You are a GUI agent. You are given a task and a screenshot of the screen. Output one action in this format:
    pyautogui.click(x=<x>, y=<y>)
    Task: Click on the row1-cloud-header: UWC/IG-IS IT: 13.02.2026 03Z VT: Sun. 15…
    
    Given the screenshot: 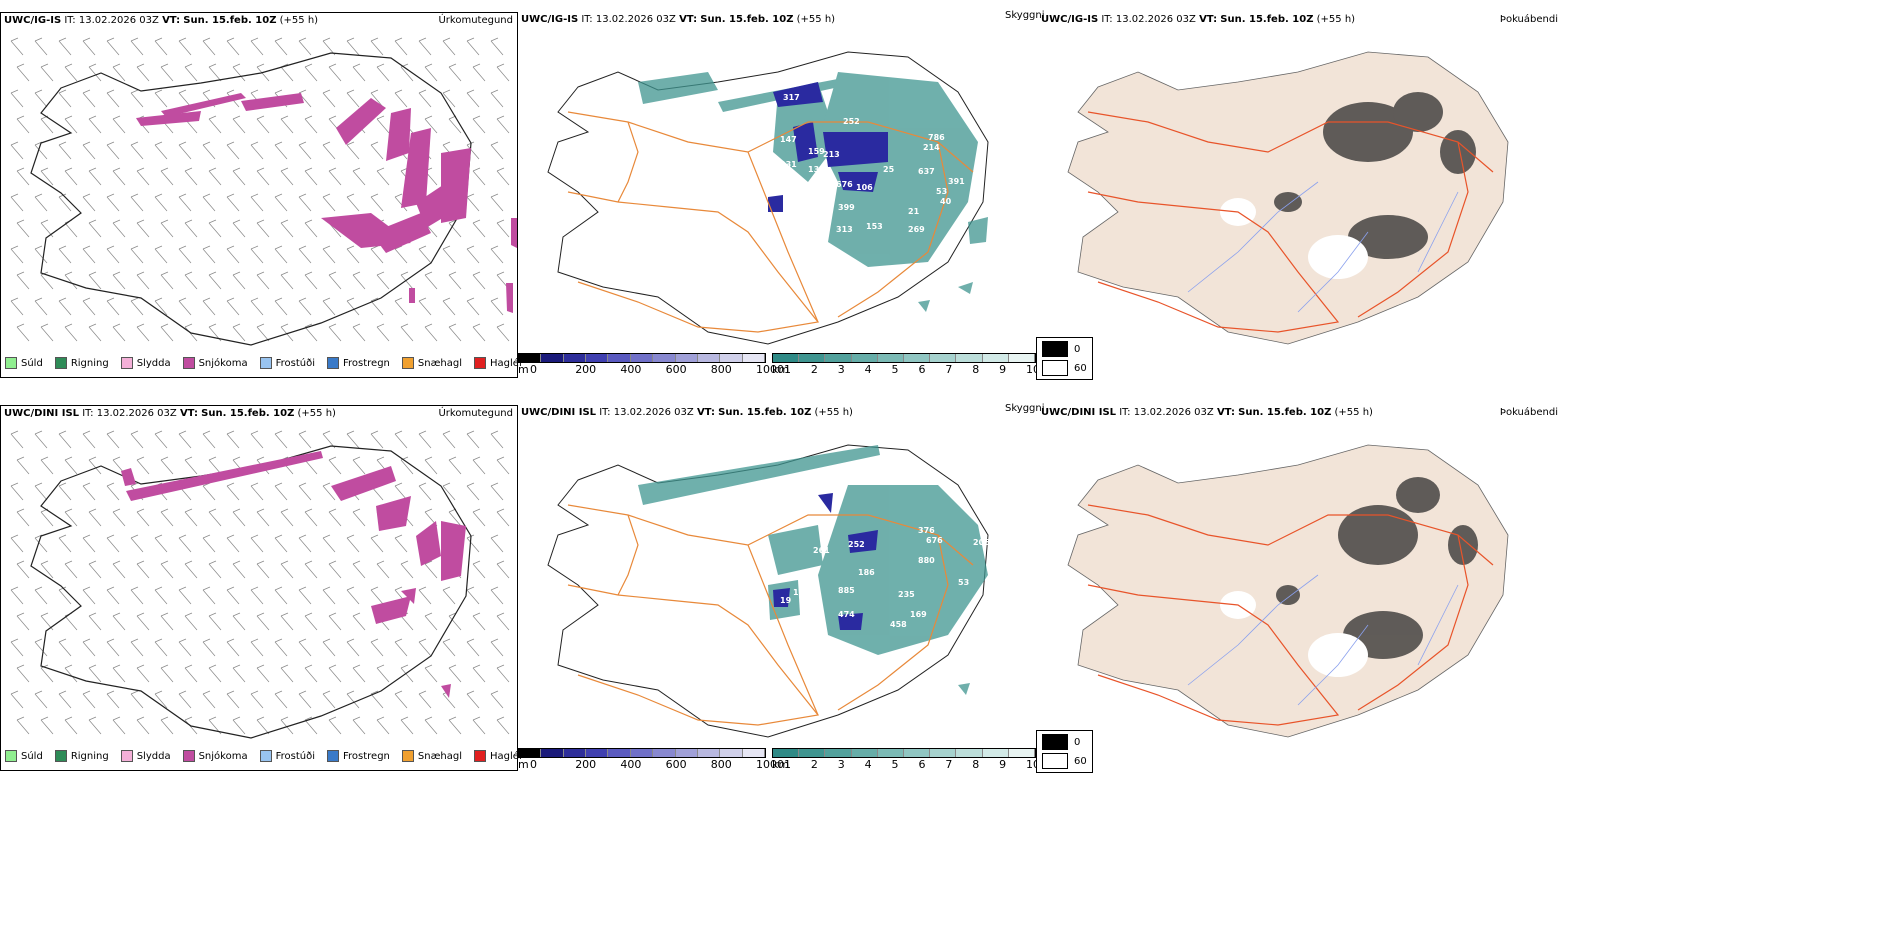 What is the action you would take?
    pyautogui.click(x=678, y=19)
    